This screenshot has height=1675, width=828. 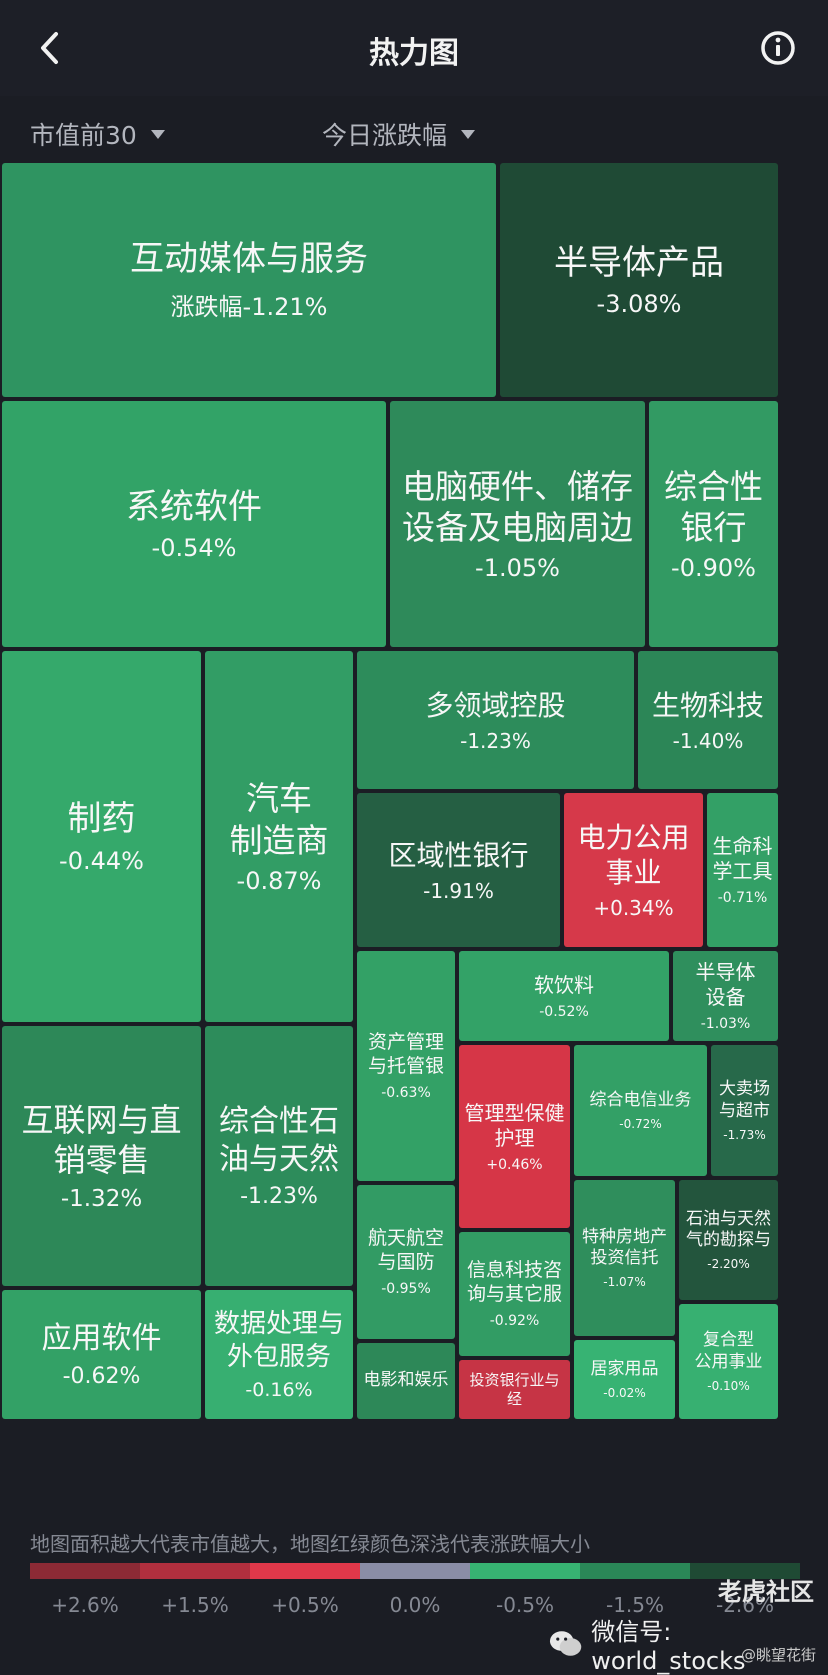 I want to click on tile-name: 综合性 银行, so click(x=713, y=506).